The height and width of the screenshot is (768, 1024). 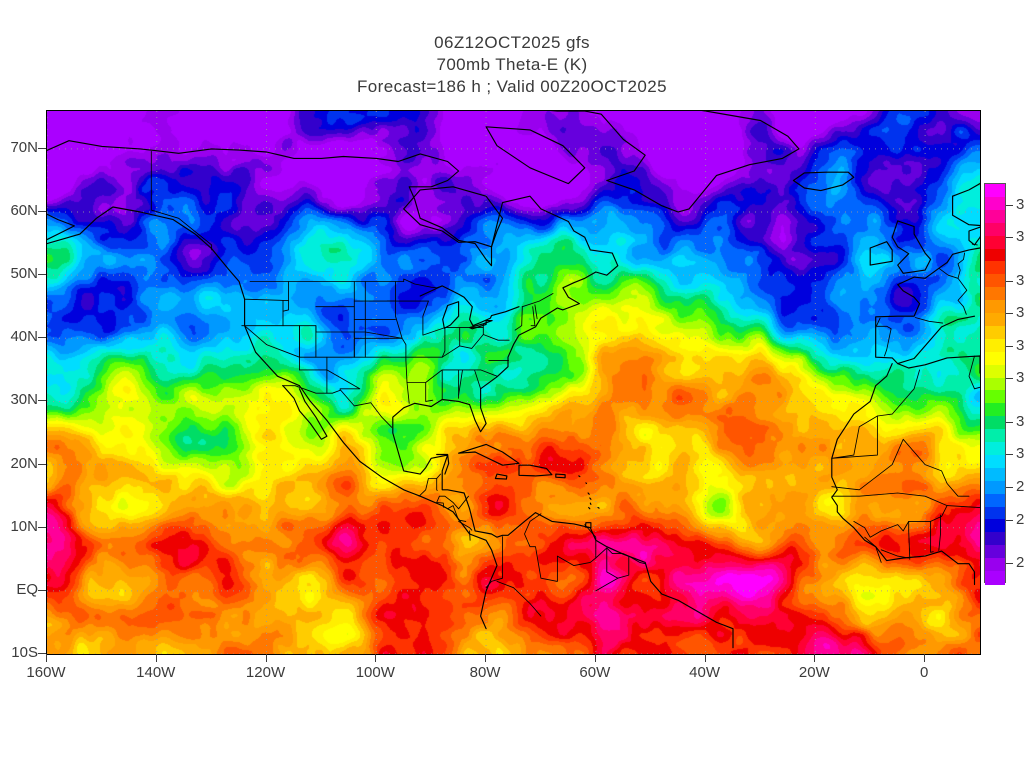 What do you see at coordinates (1020, 421) in the screenshot?
I see `colorbar-tick-label: 315` at bounding box center [1020, 421].